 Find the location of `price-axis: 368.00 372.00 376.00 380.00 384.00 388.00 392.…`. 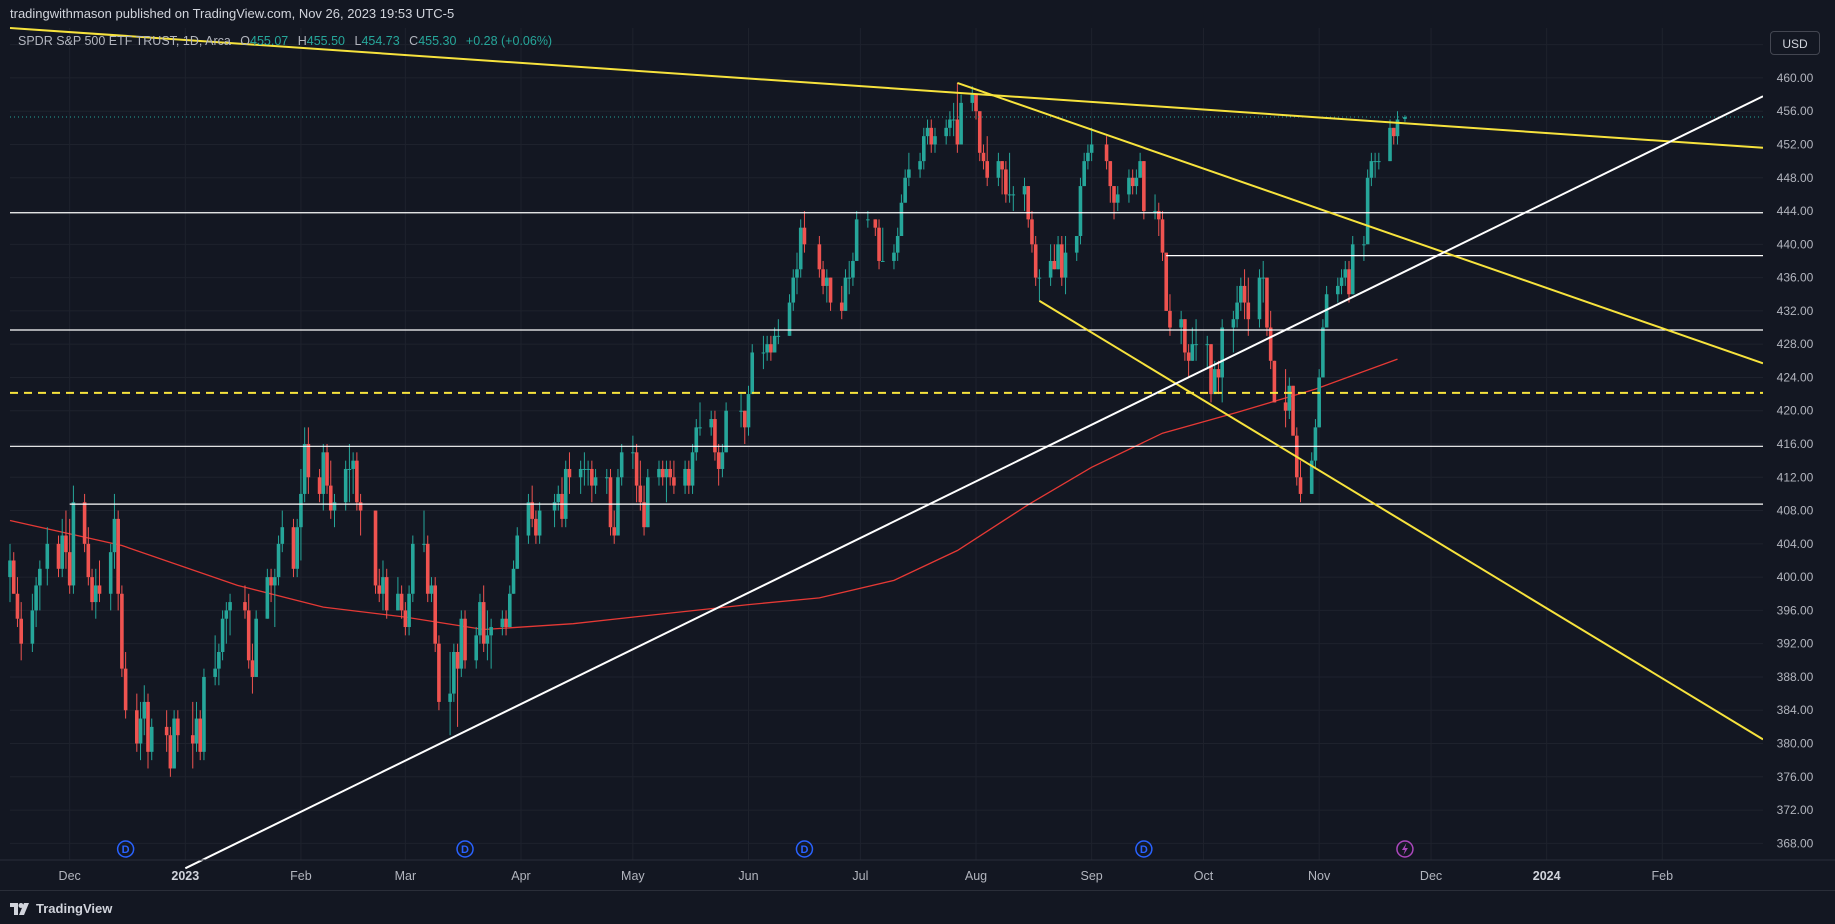

price-axis: 368.00 372.00 376.00 380.00 384.00 388.00 392.… is located at coordinates (1799, 444).